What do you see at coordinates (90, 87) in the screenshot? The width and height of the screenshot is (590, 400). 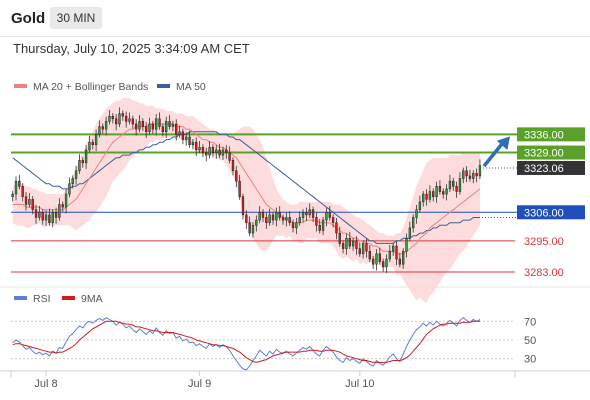 I see `legend-label: MA 20 + Bollinger Bands` at bounding box center [90, 87].